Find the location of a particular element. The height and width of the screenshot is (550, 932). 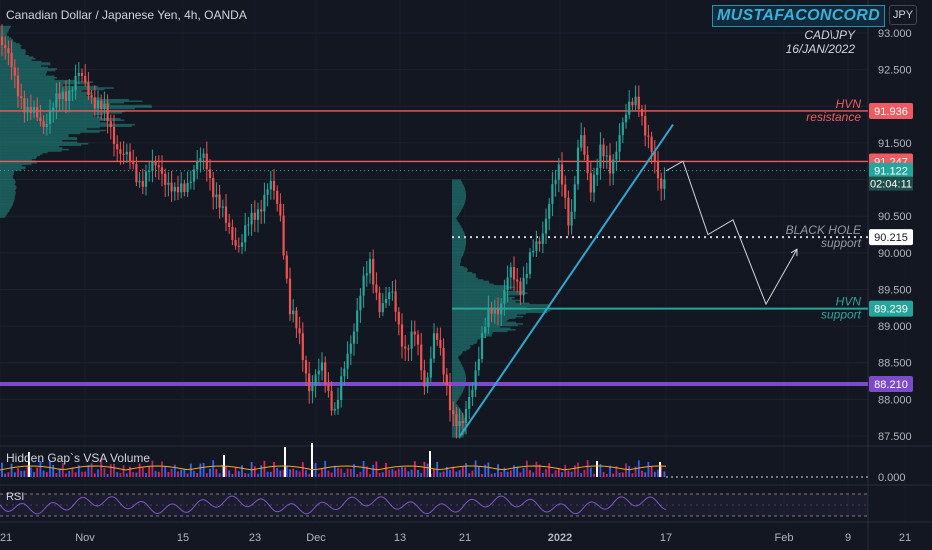

brand-watermark: MUSTAFACONCORD is located at coordinates (799, 16).